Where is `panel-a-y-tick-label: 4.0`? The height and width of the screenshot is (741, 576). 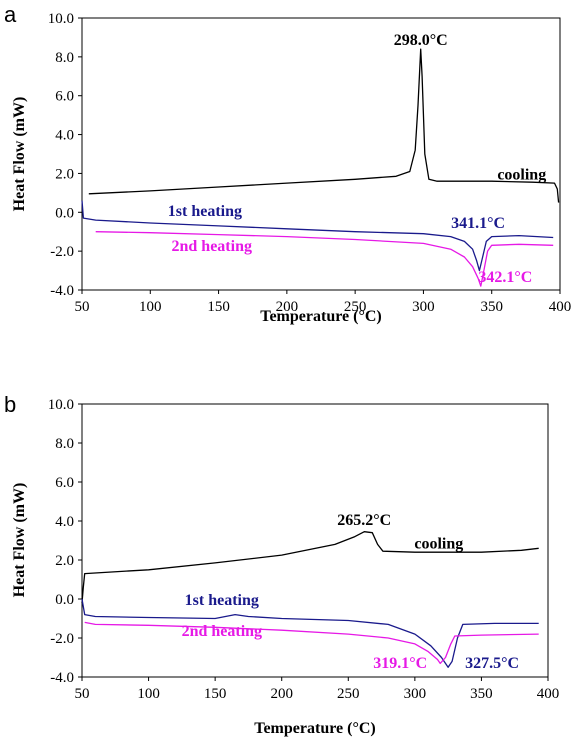
panel-a-y-tick-label: 4.0 is located at coordinates (64, 136).